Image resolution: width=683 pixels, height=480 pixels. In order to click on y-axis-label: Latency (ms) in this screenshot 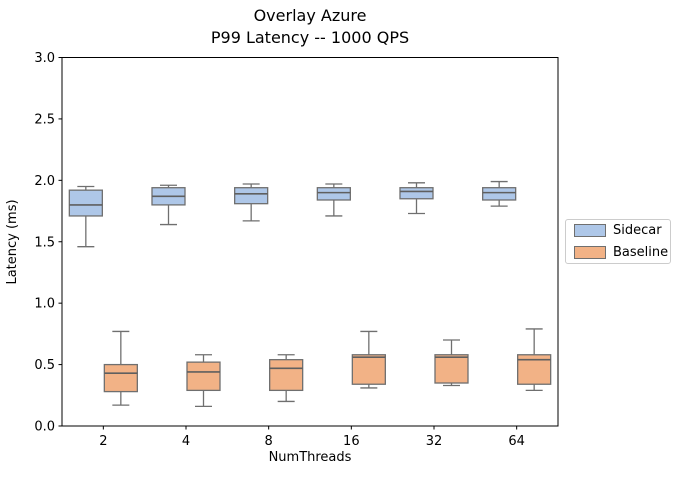, I will do `click(12, 241)`.